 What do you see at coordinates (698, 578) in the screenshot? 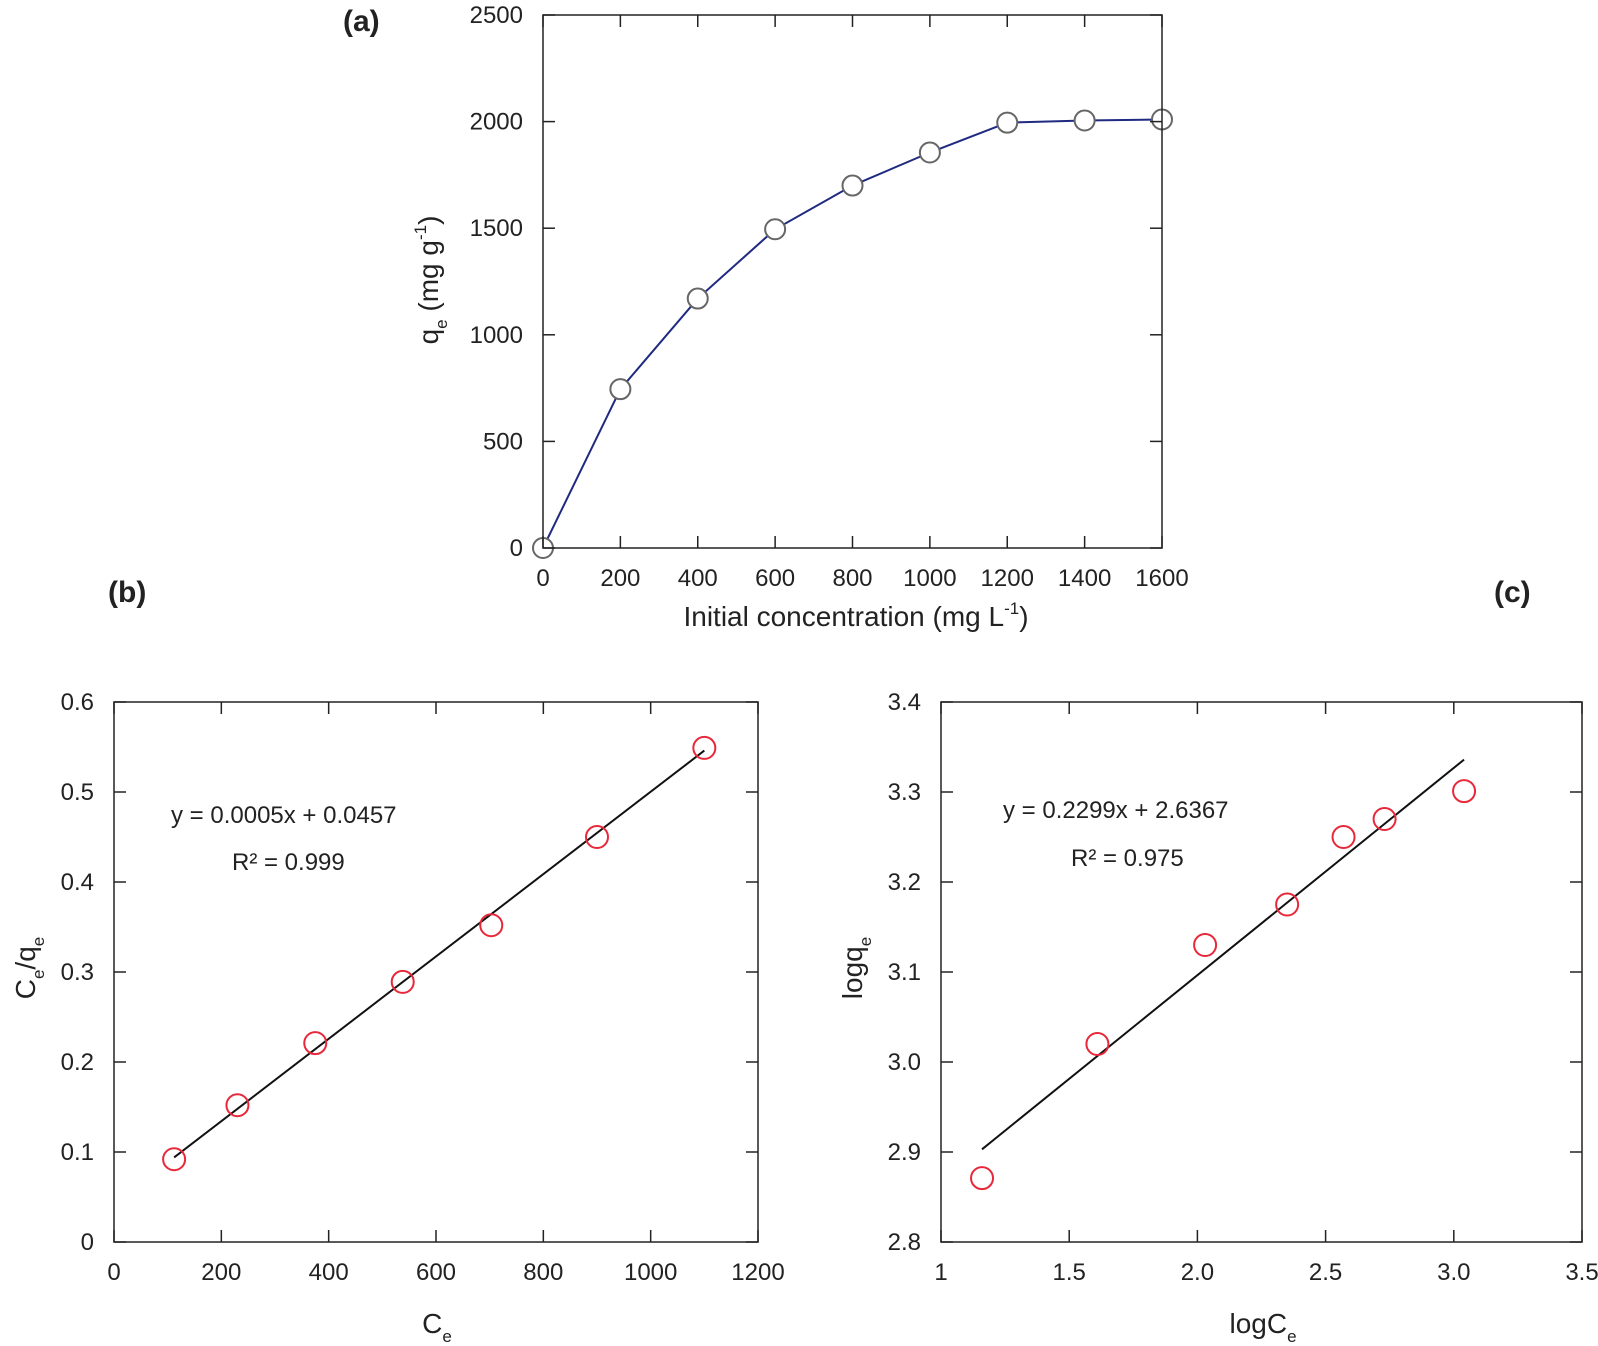
I see `chart-a-x-tick-label: 400` at bounding box center [698, 578].